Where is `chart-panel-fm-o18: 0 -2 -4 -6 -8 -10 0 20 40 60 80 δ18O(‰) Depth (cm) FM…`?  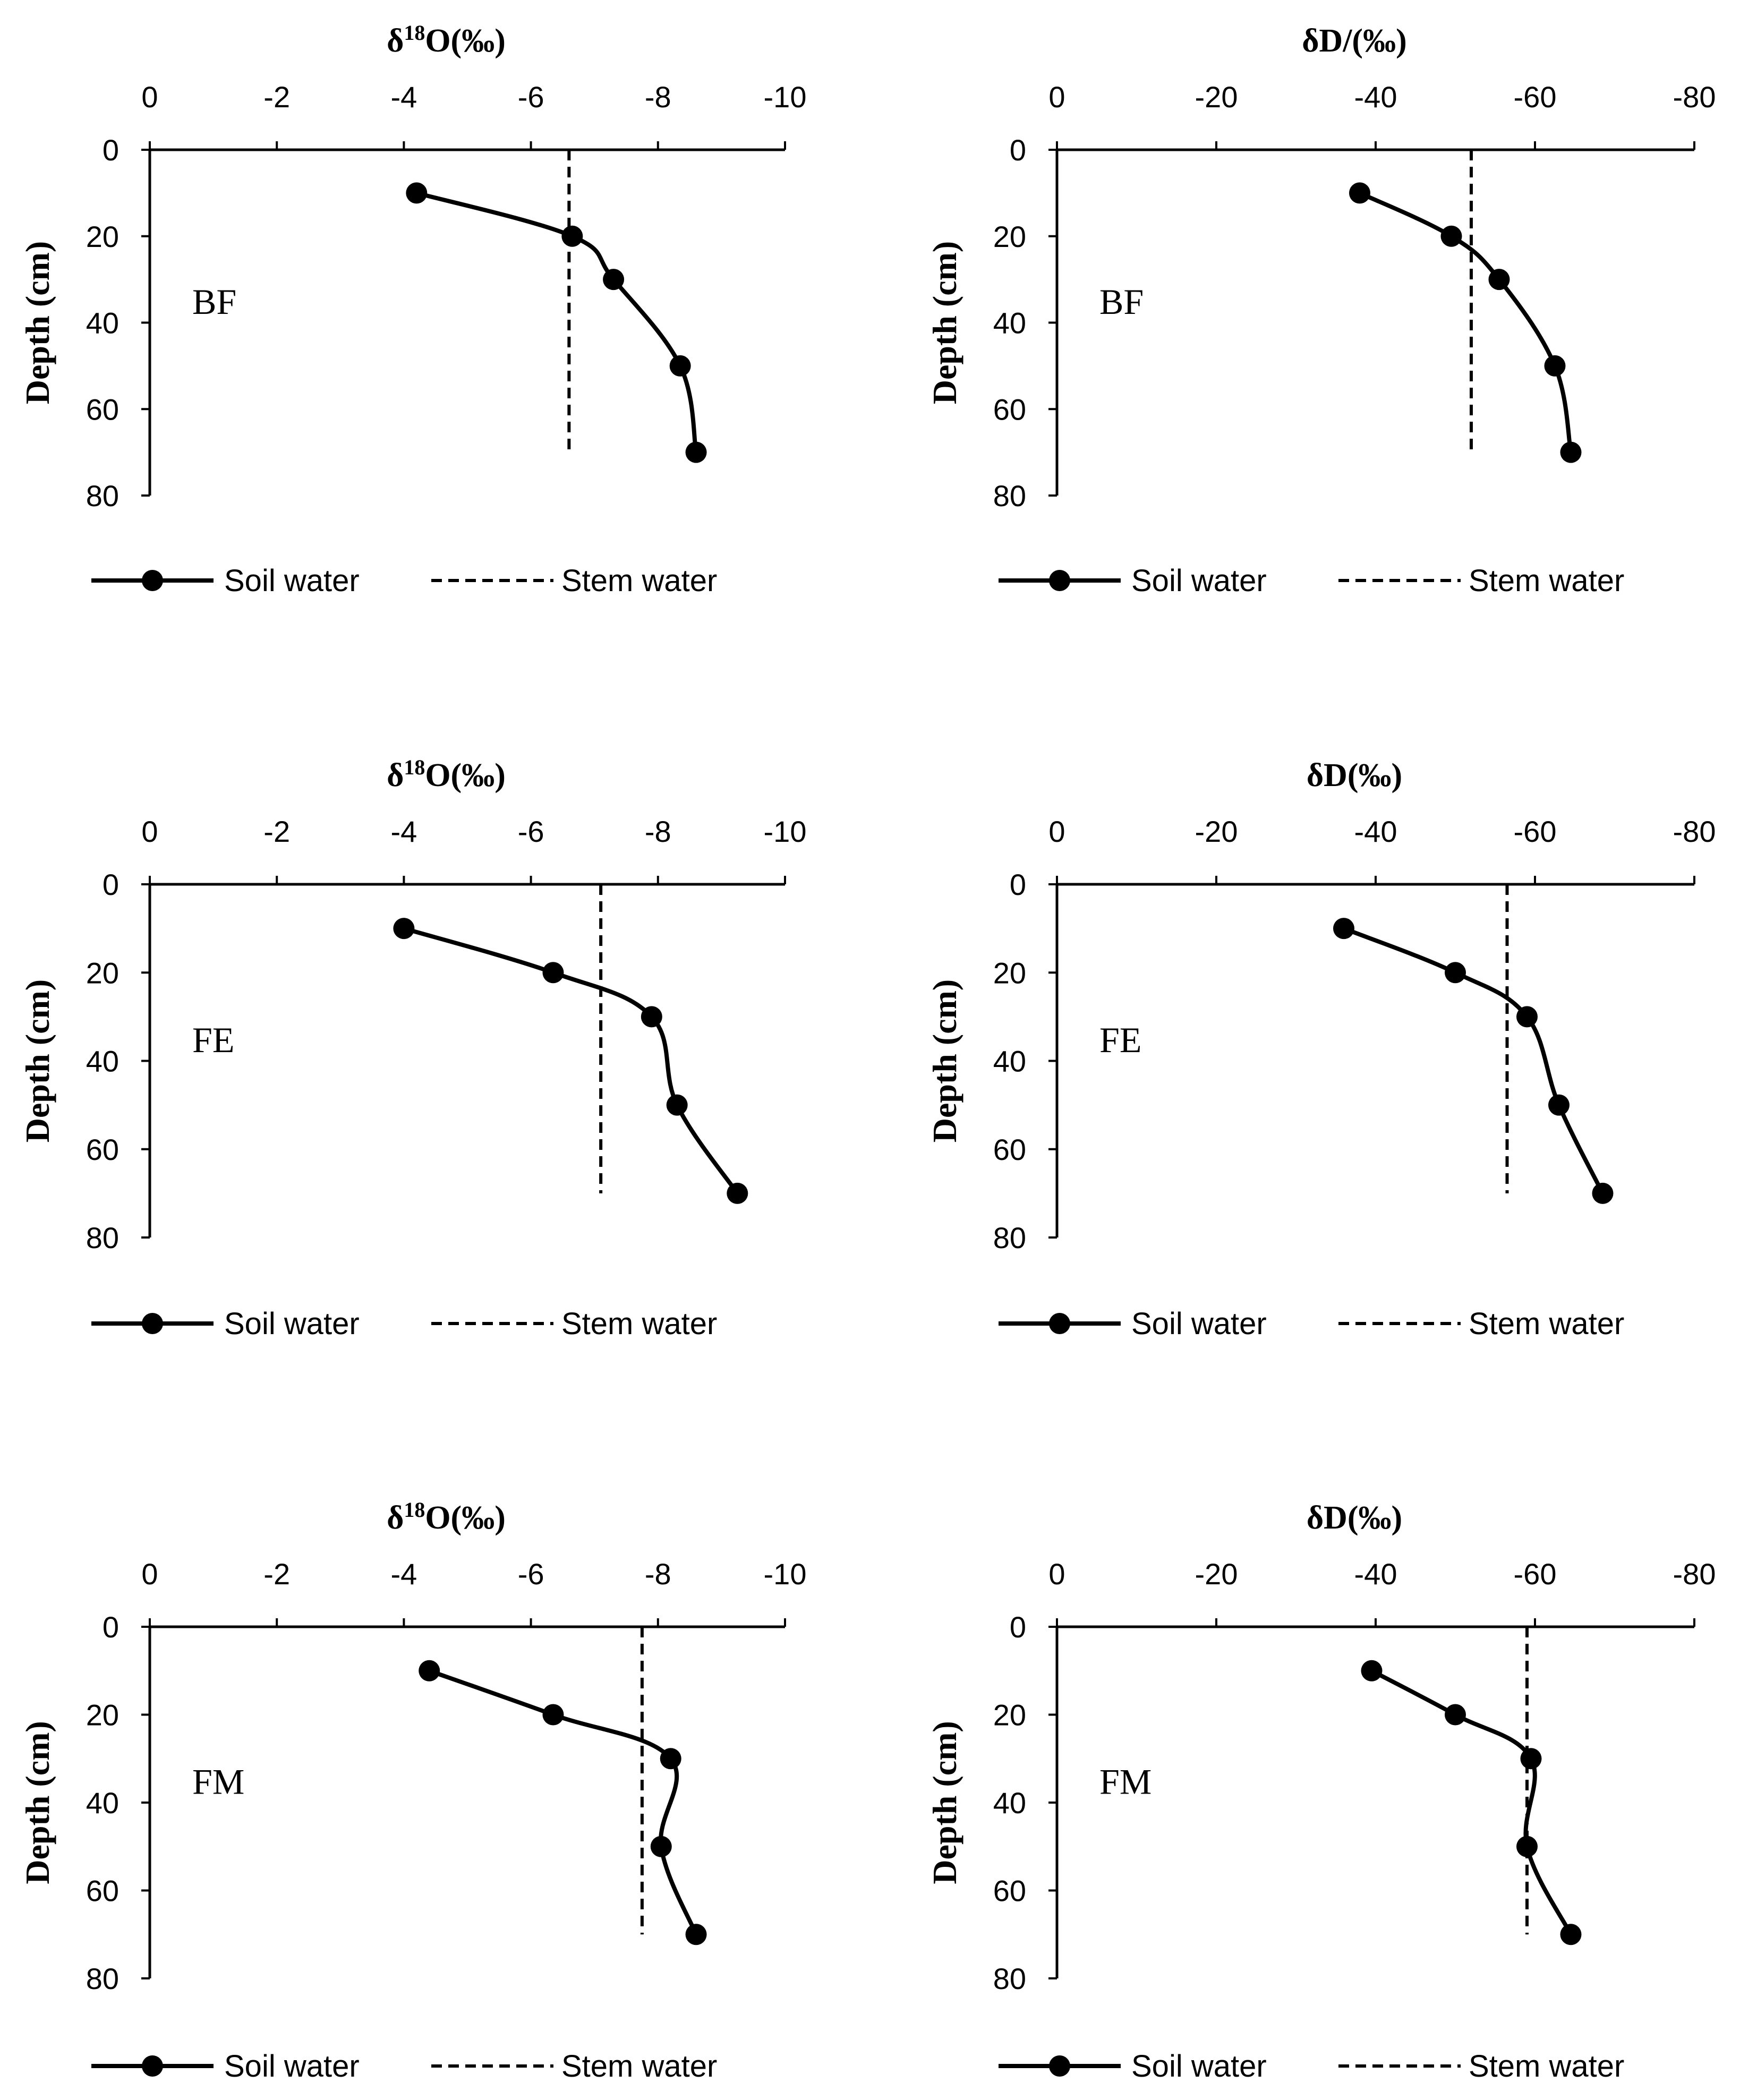
chart-panel-fm-o18: 0 -2 -4 -6 -8 -10 0 20 40 60 80 δ18O(‰) Depth (cm) FM… is located at coordinates (412, 1791).